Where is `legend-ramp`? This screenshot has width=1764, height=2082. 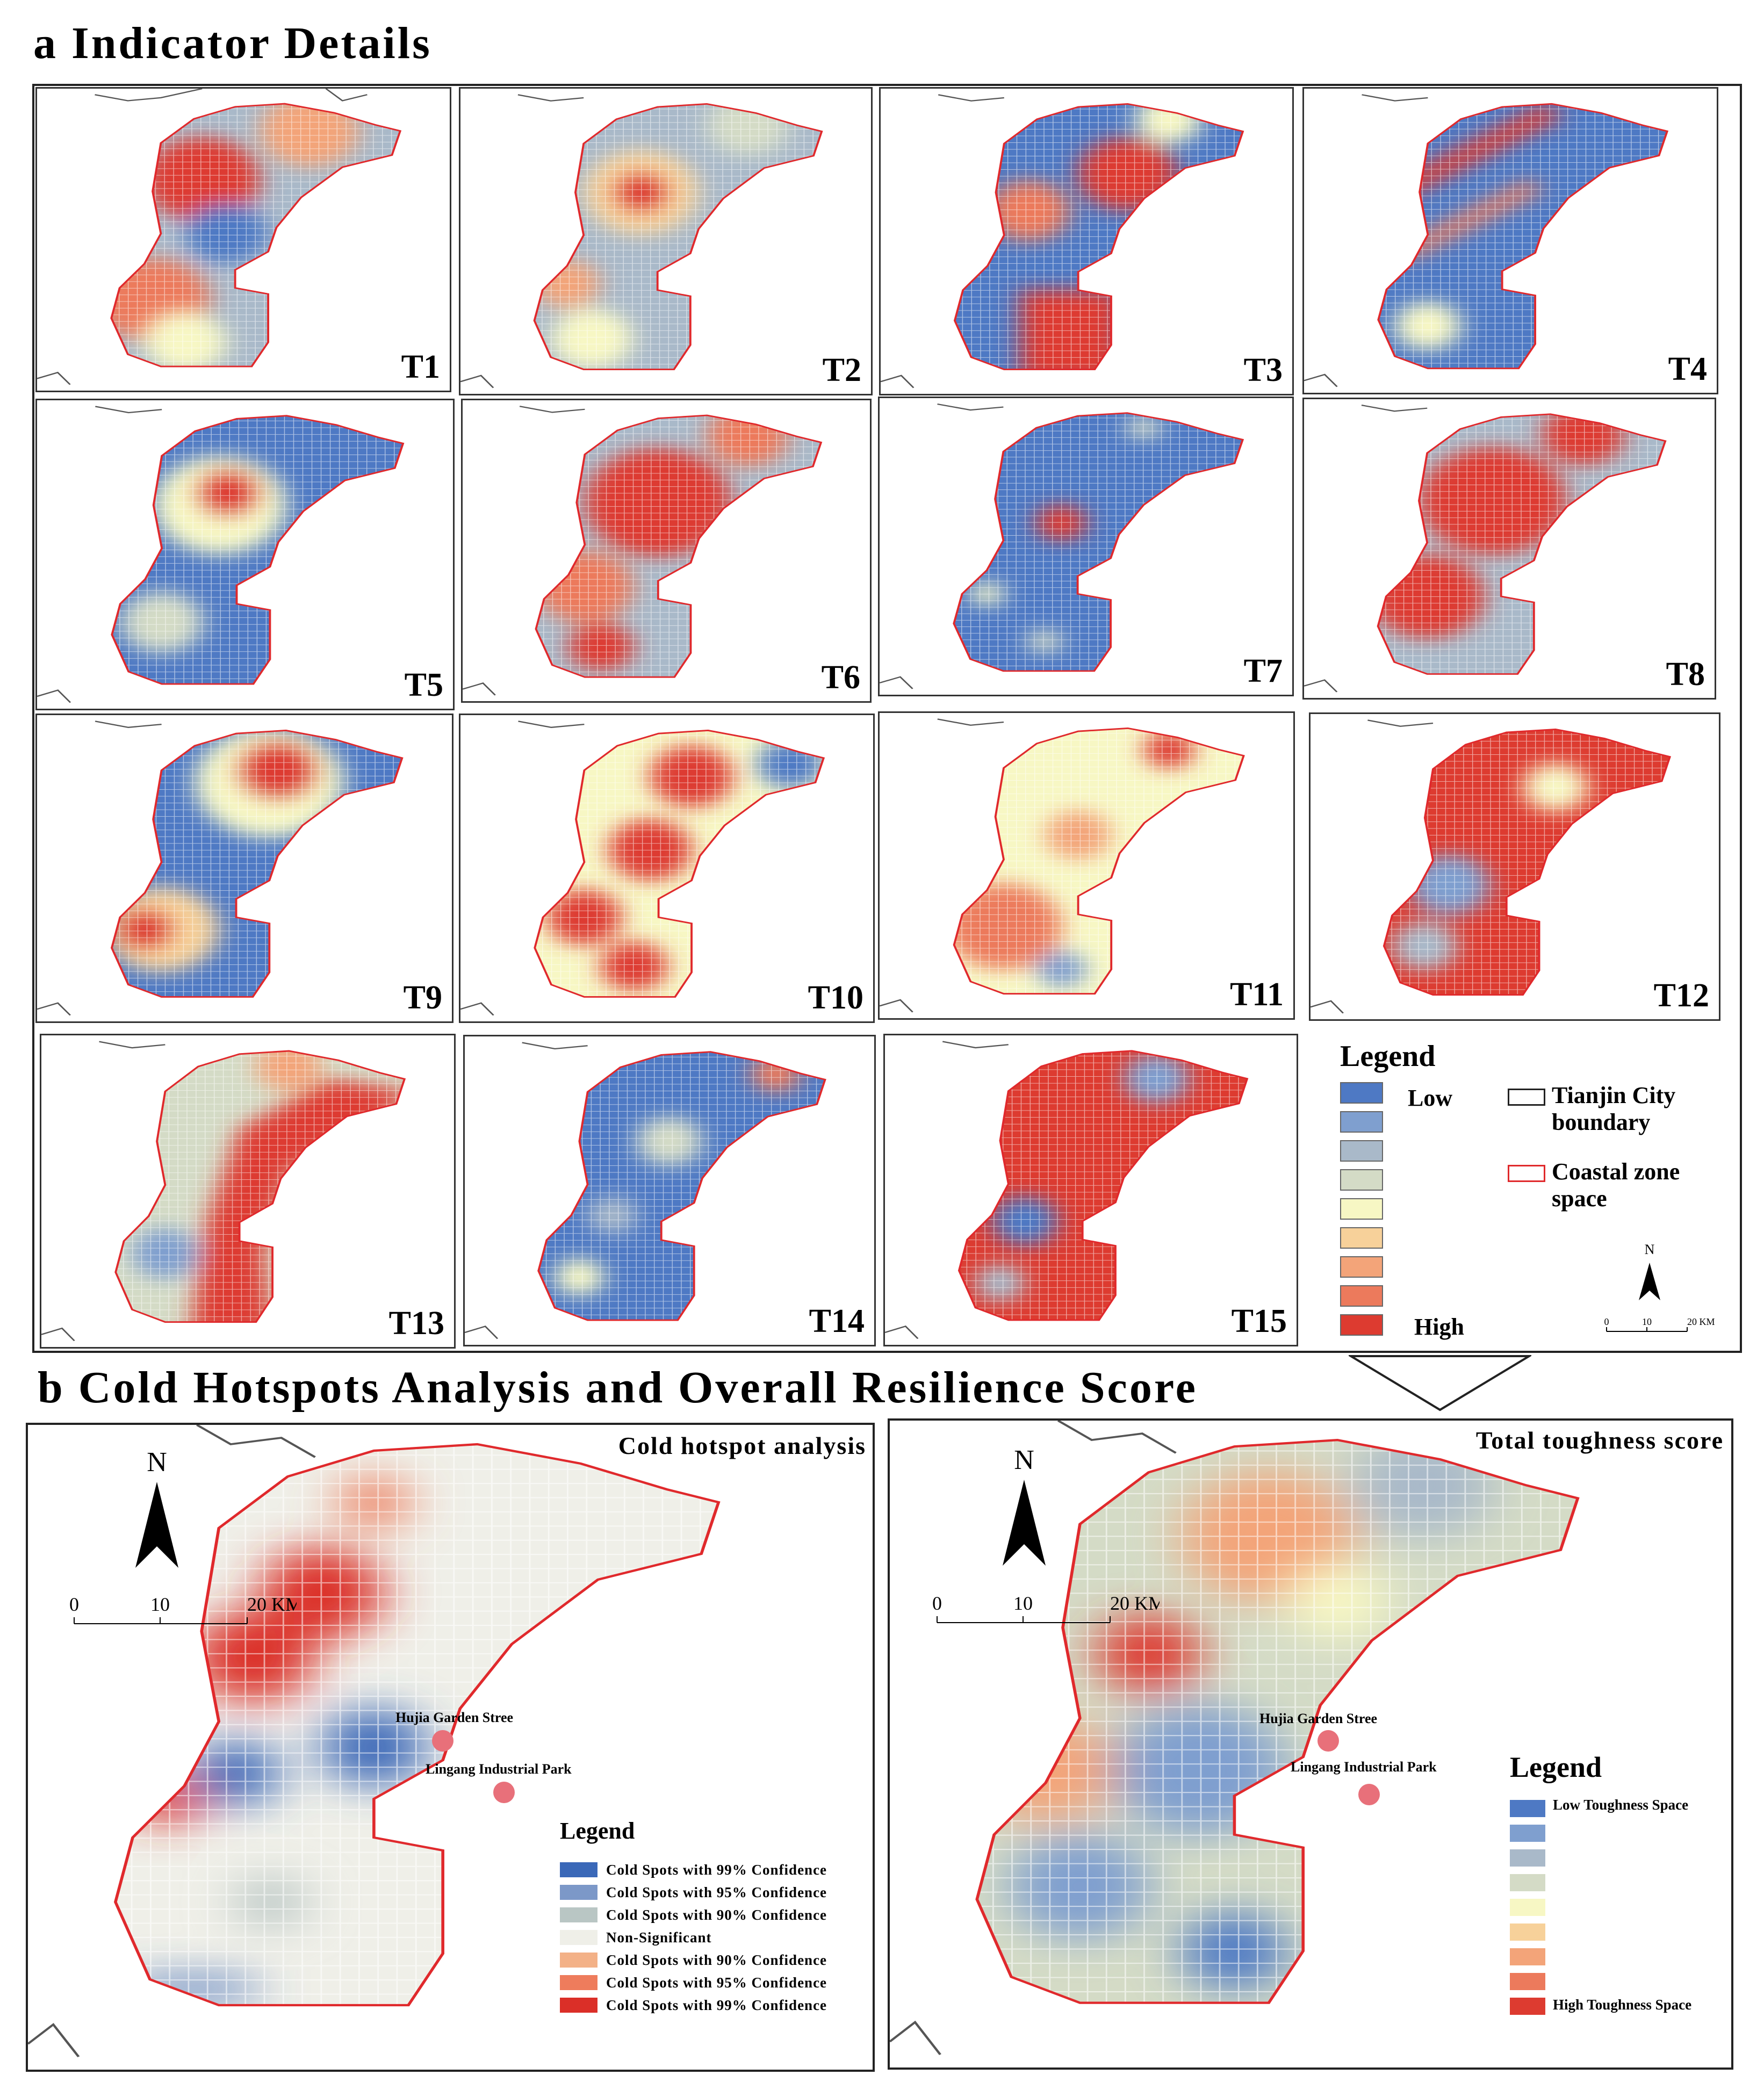 legend-ramp is located at coordinates (1364, 1211).